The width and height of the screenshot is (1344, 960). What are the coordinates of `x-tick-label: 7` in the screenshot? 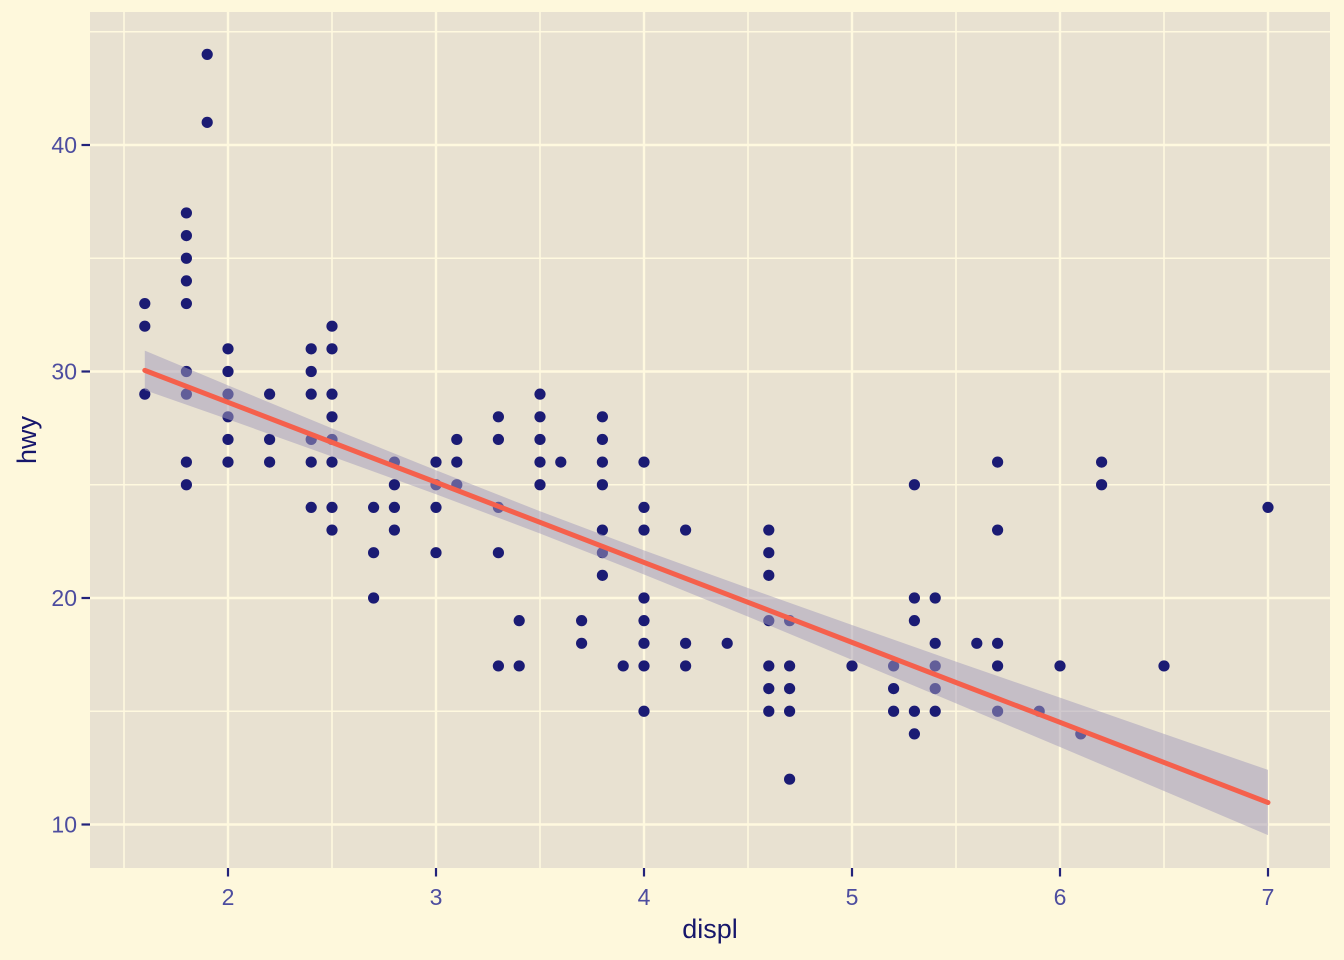 It's located at (1268, 897).